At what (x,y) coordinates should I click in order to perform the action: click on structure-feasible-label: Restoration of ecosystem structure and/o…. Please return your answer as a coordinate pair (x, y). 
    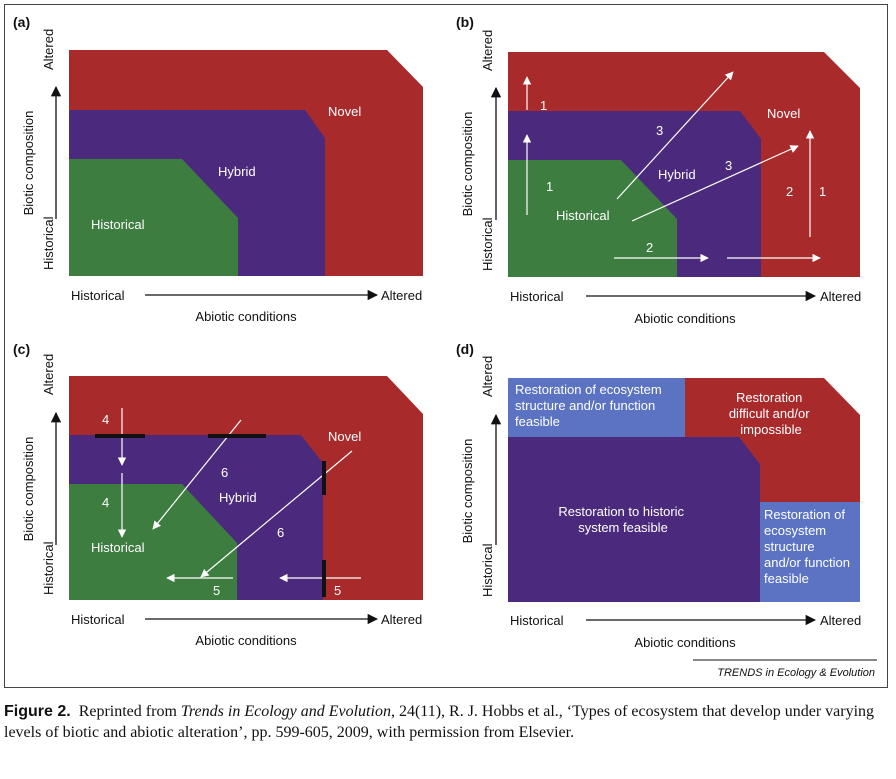
    Looking at the image, I should click on (590, 405).